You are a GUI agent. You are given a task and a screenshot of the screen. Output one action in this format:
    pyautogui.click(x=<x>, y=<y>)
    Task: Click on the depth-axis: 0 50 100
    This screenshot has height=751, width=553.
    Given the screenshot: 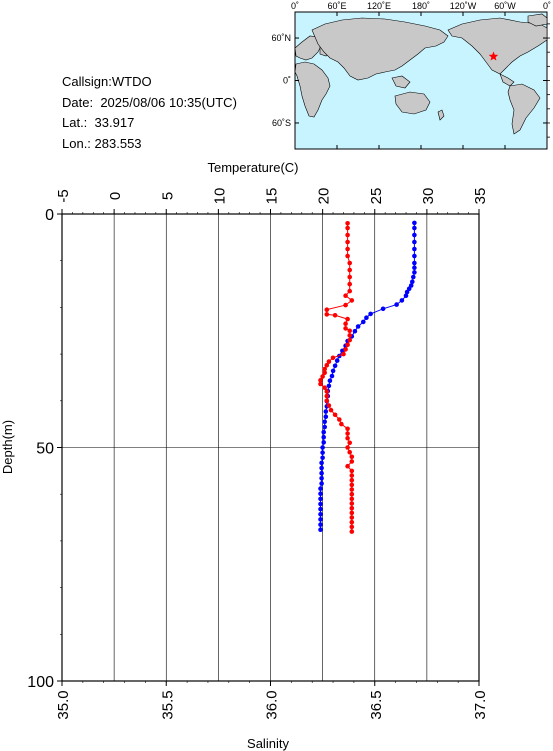 What is the action you would take?
    pyautogui.click(x=44, y=449)
    